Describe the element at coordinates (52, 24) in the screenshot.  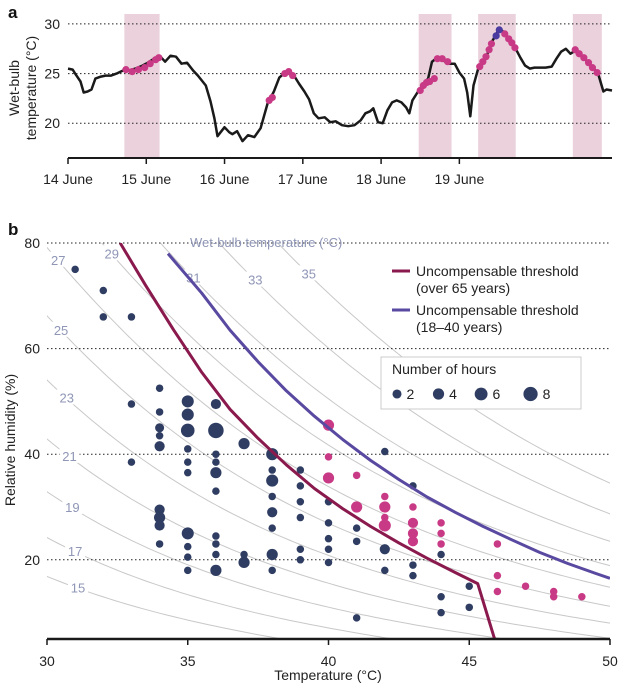
I see `y-tick-30: 30` at that location.